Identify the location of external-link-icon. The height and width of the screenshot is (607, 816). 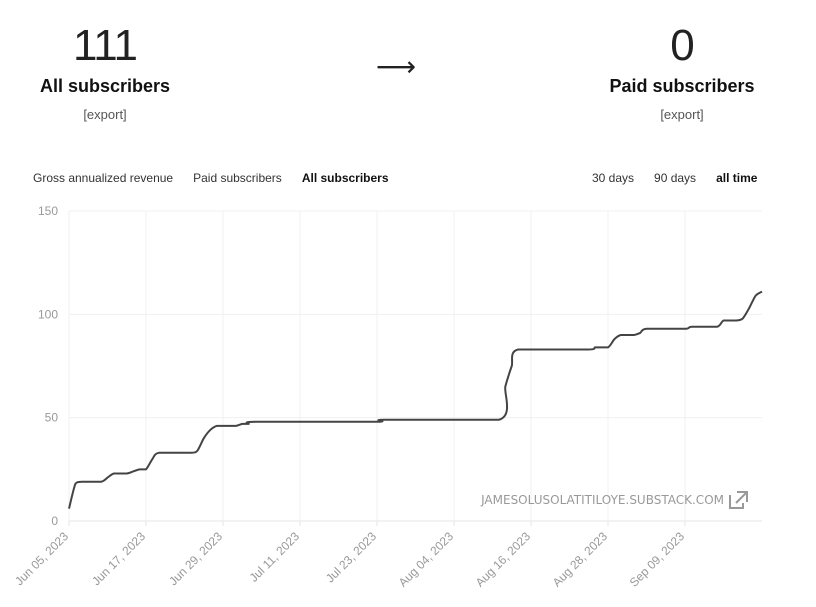
(738, 500).